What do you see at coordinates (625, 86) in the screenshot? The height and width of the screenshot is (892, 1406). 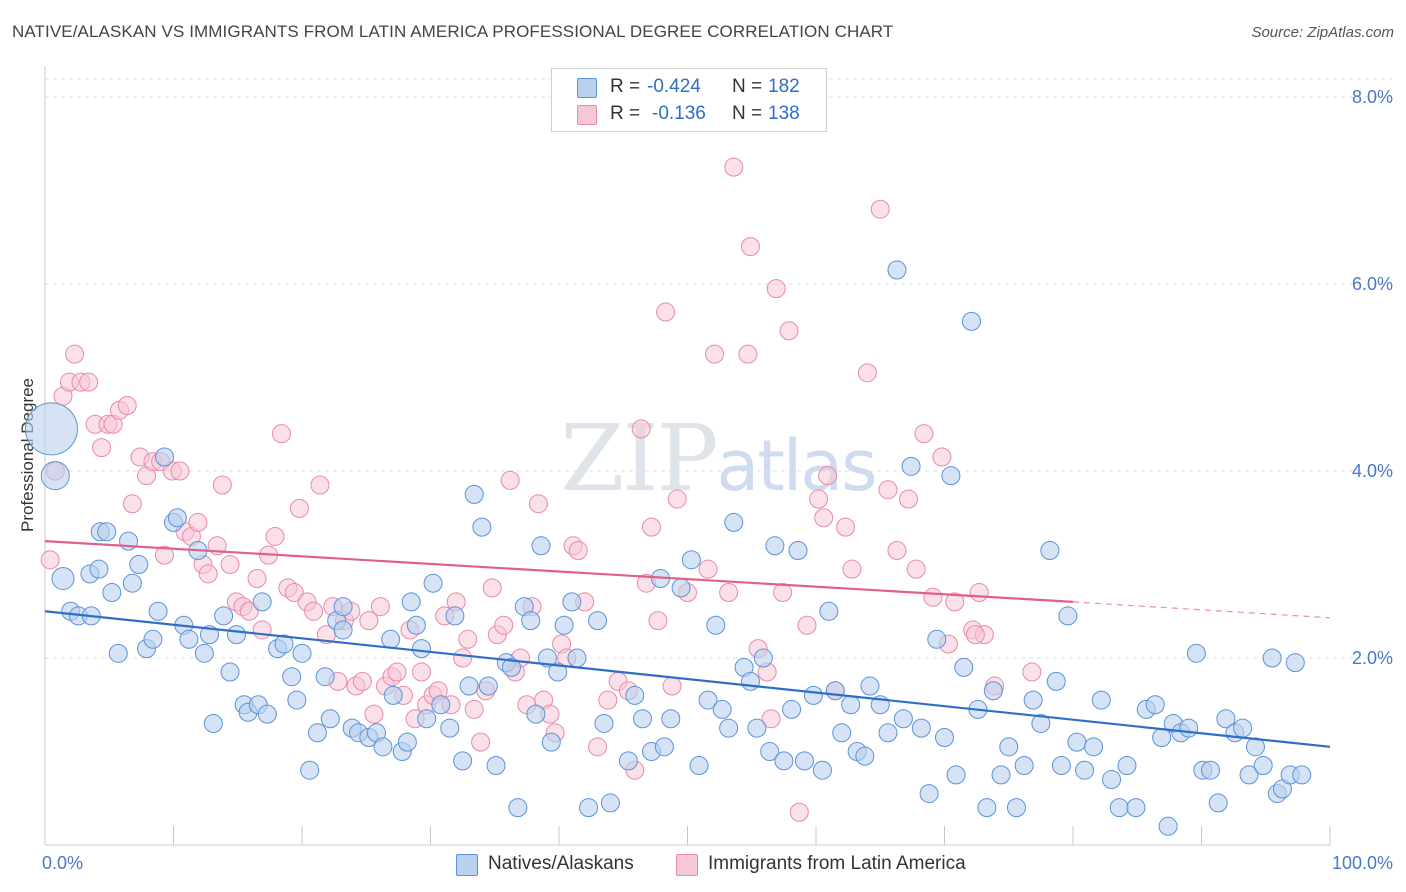 I see `legend-r-label: R =` at bounding box center [625, 86].